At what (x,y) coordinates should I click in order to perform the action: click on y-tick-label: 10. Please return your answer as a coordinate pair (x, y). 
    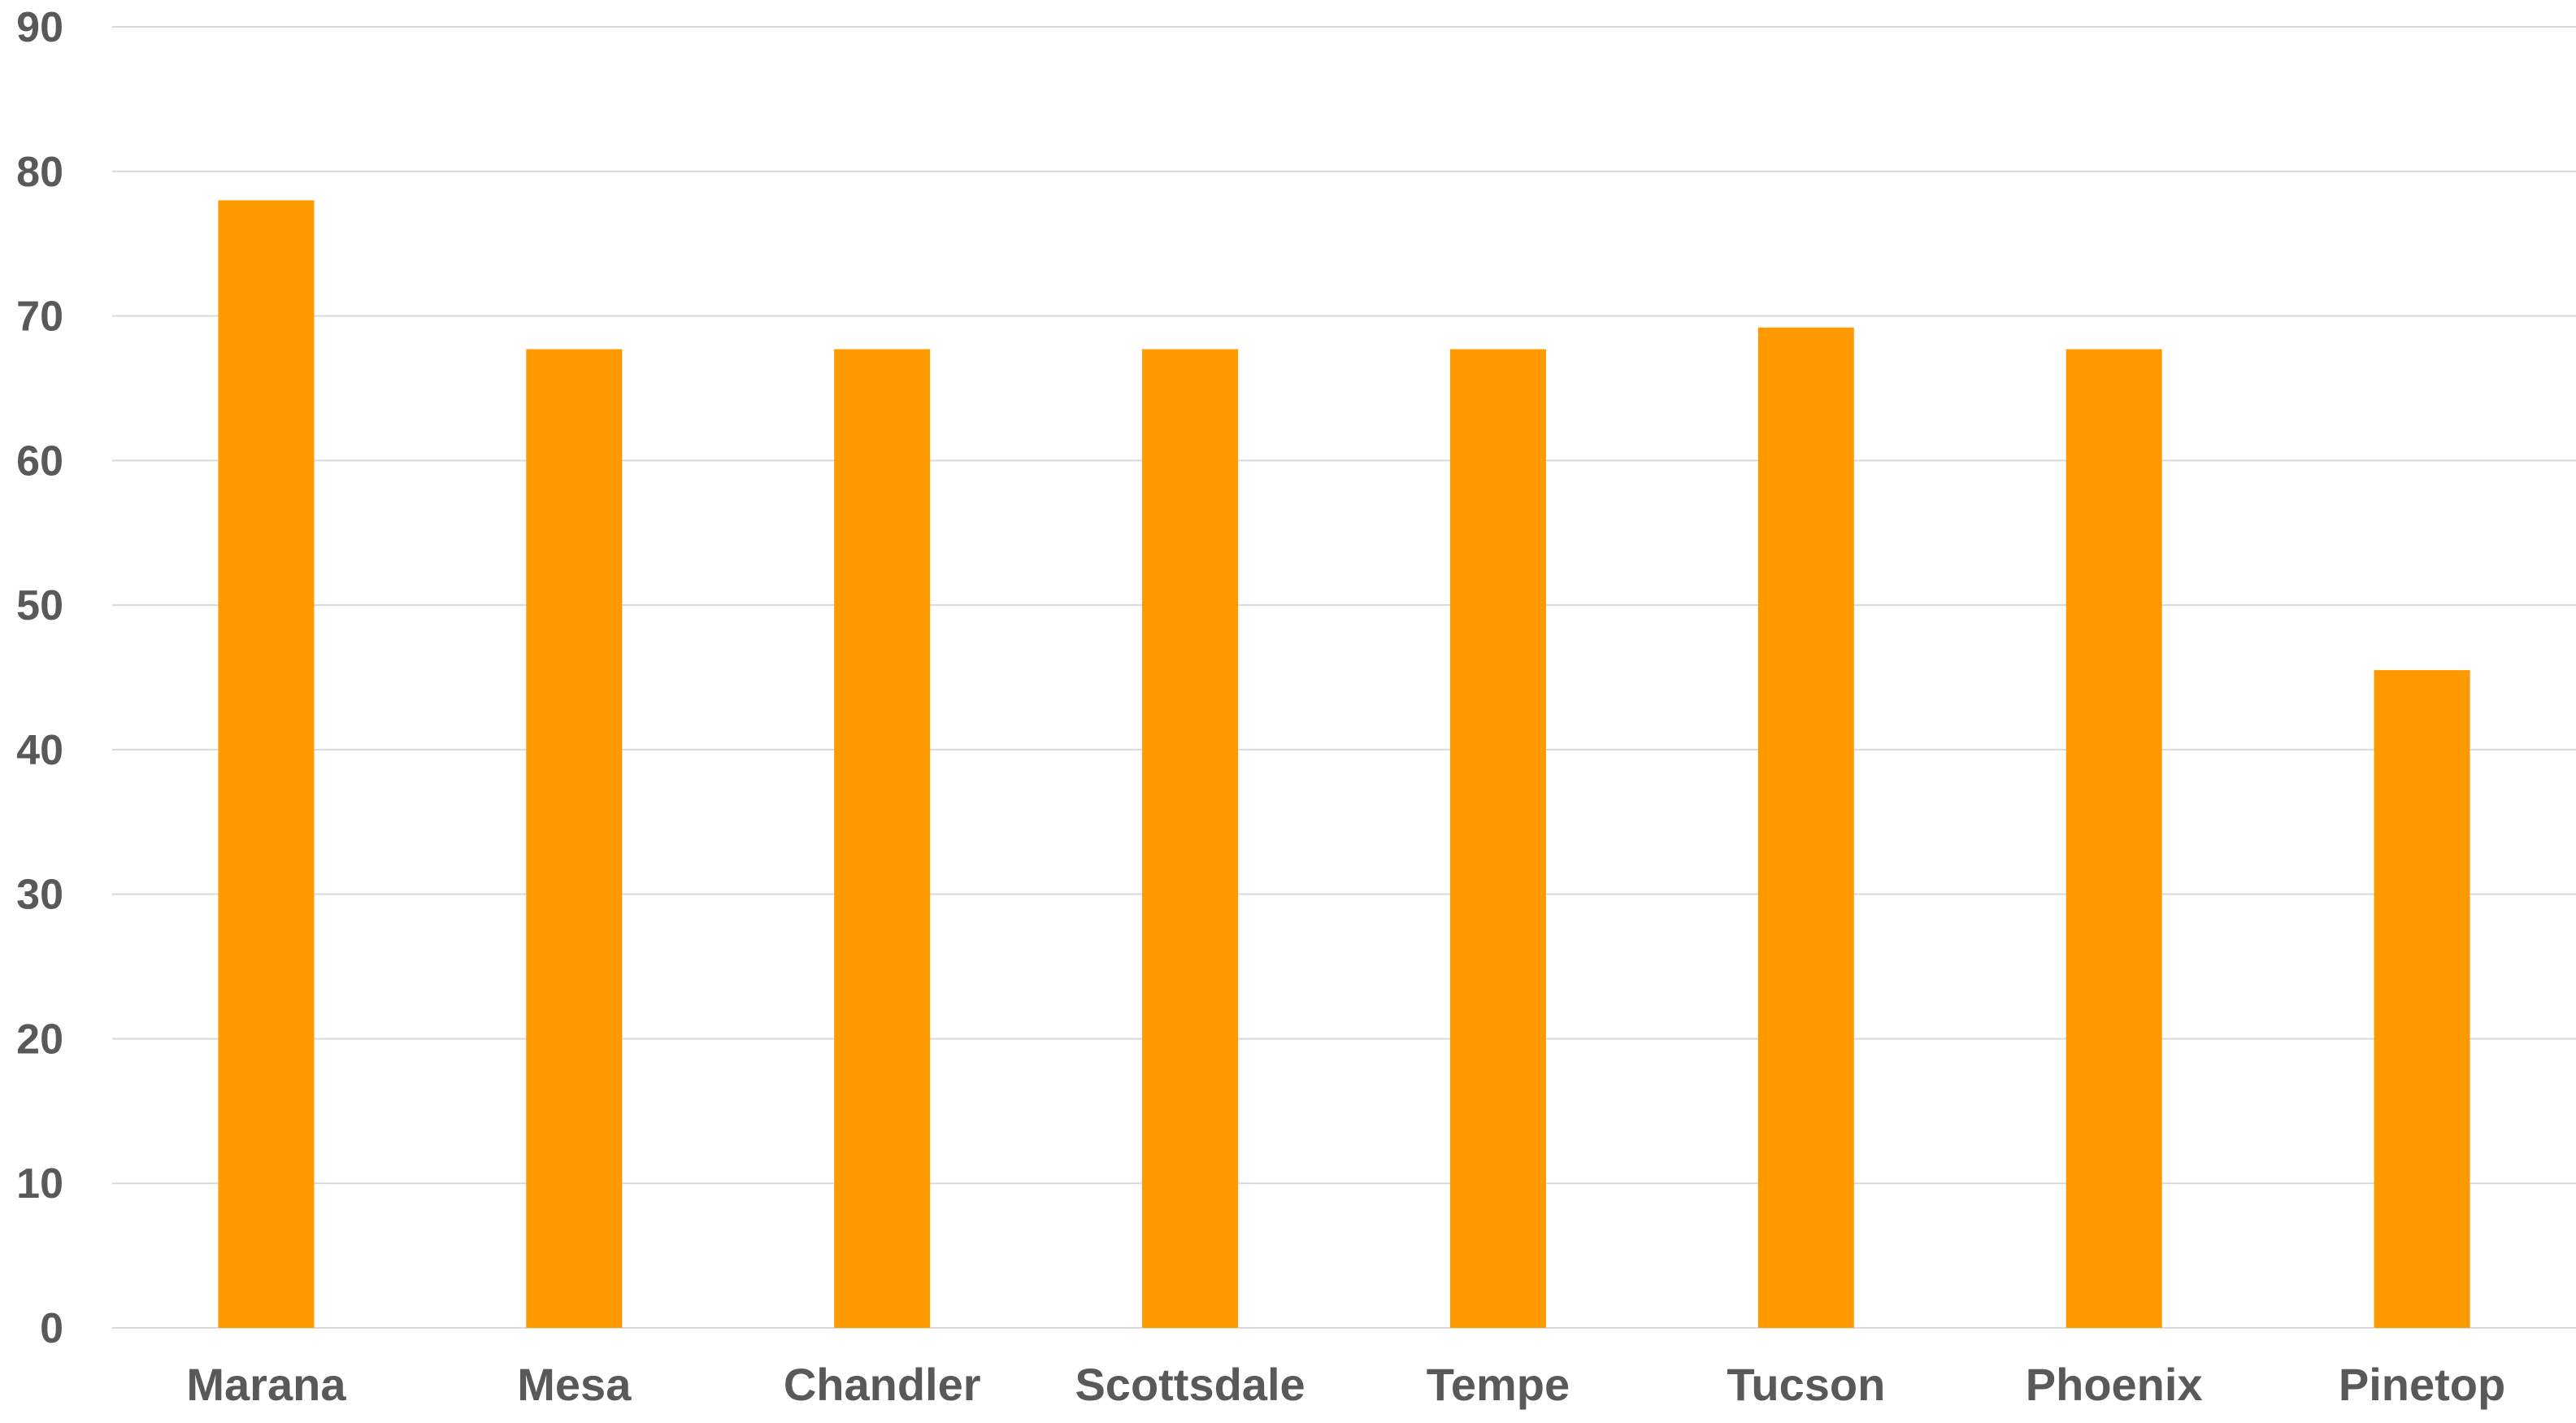
    Looking at the image, I should click on (39, 1184).